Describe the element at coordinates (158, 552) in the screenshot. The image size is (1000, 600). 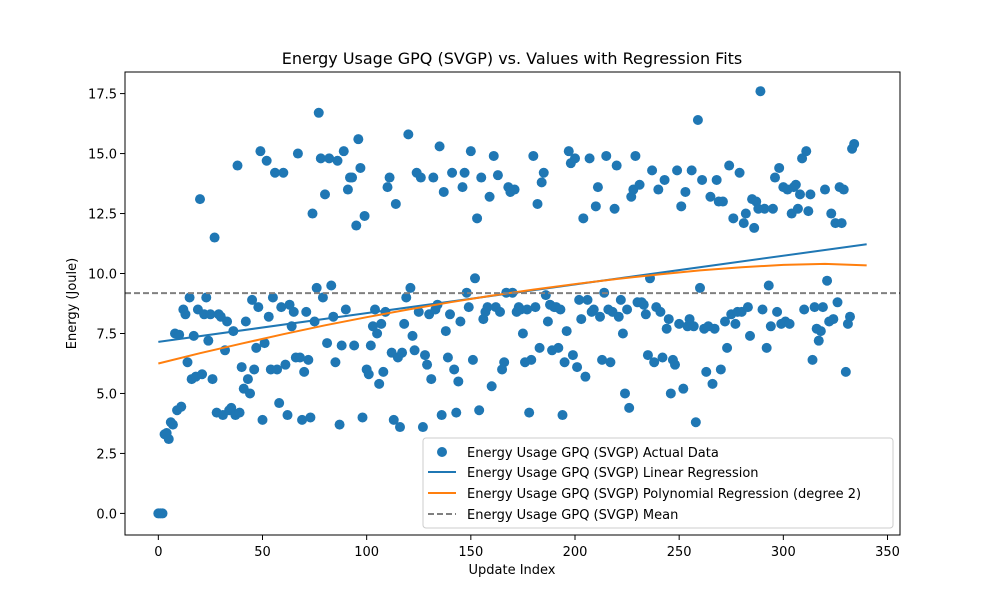
I see `x-tick-label-0: 0` at that location.